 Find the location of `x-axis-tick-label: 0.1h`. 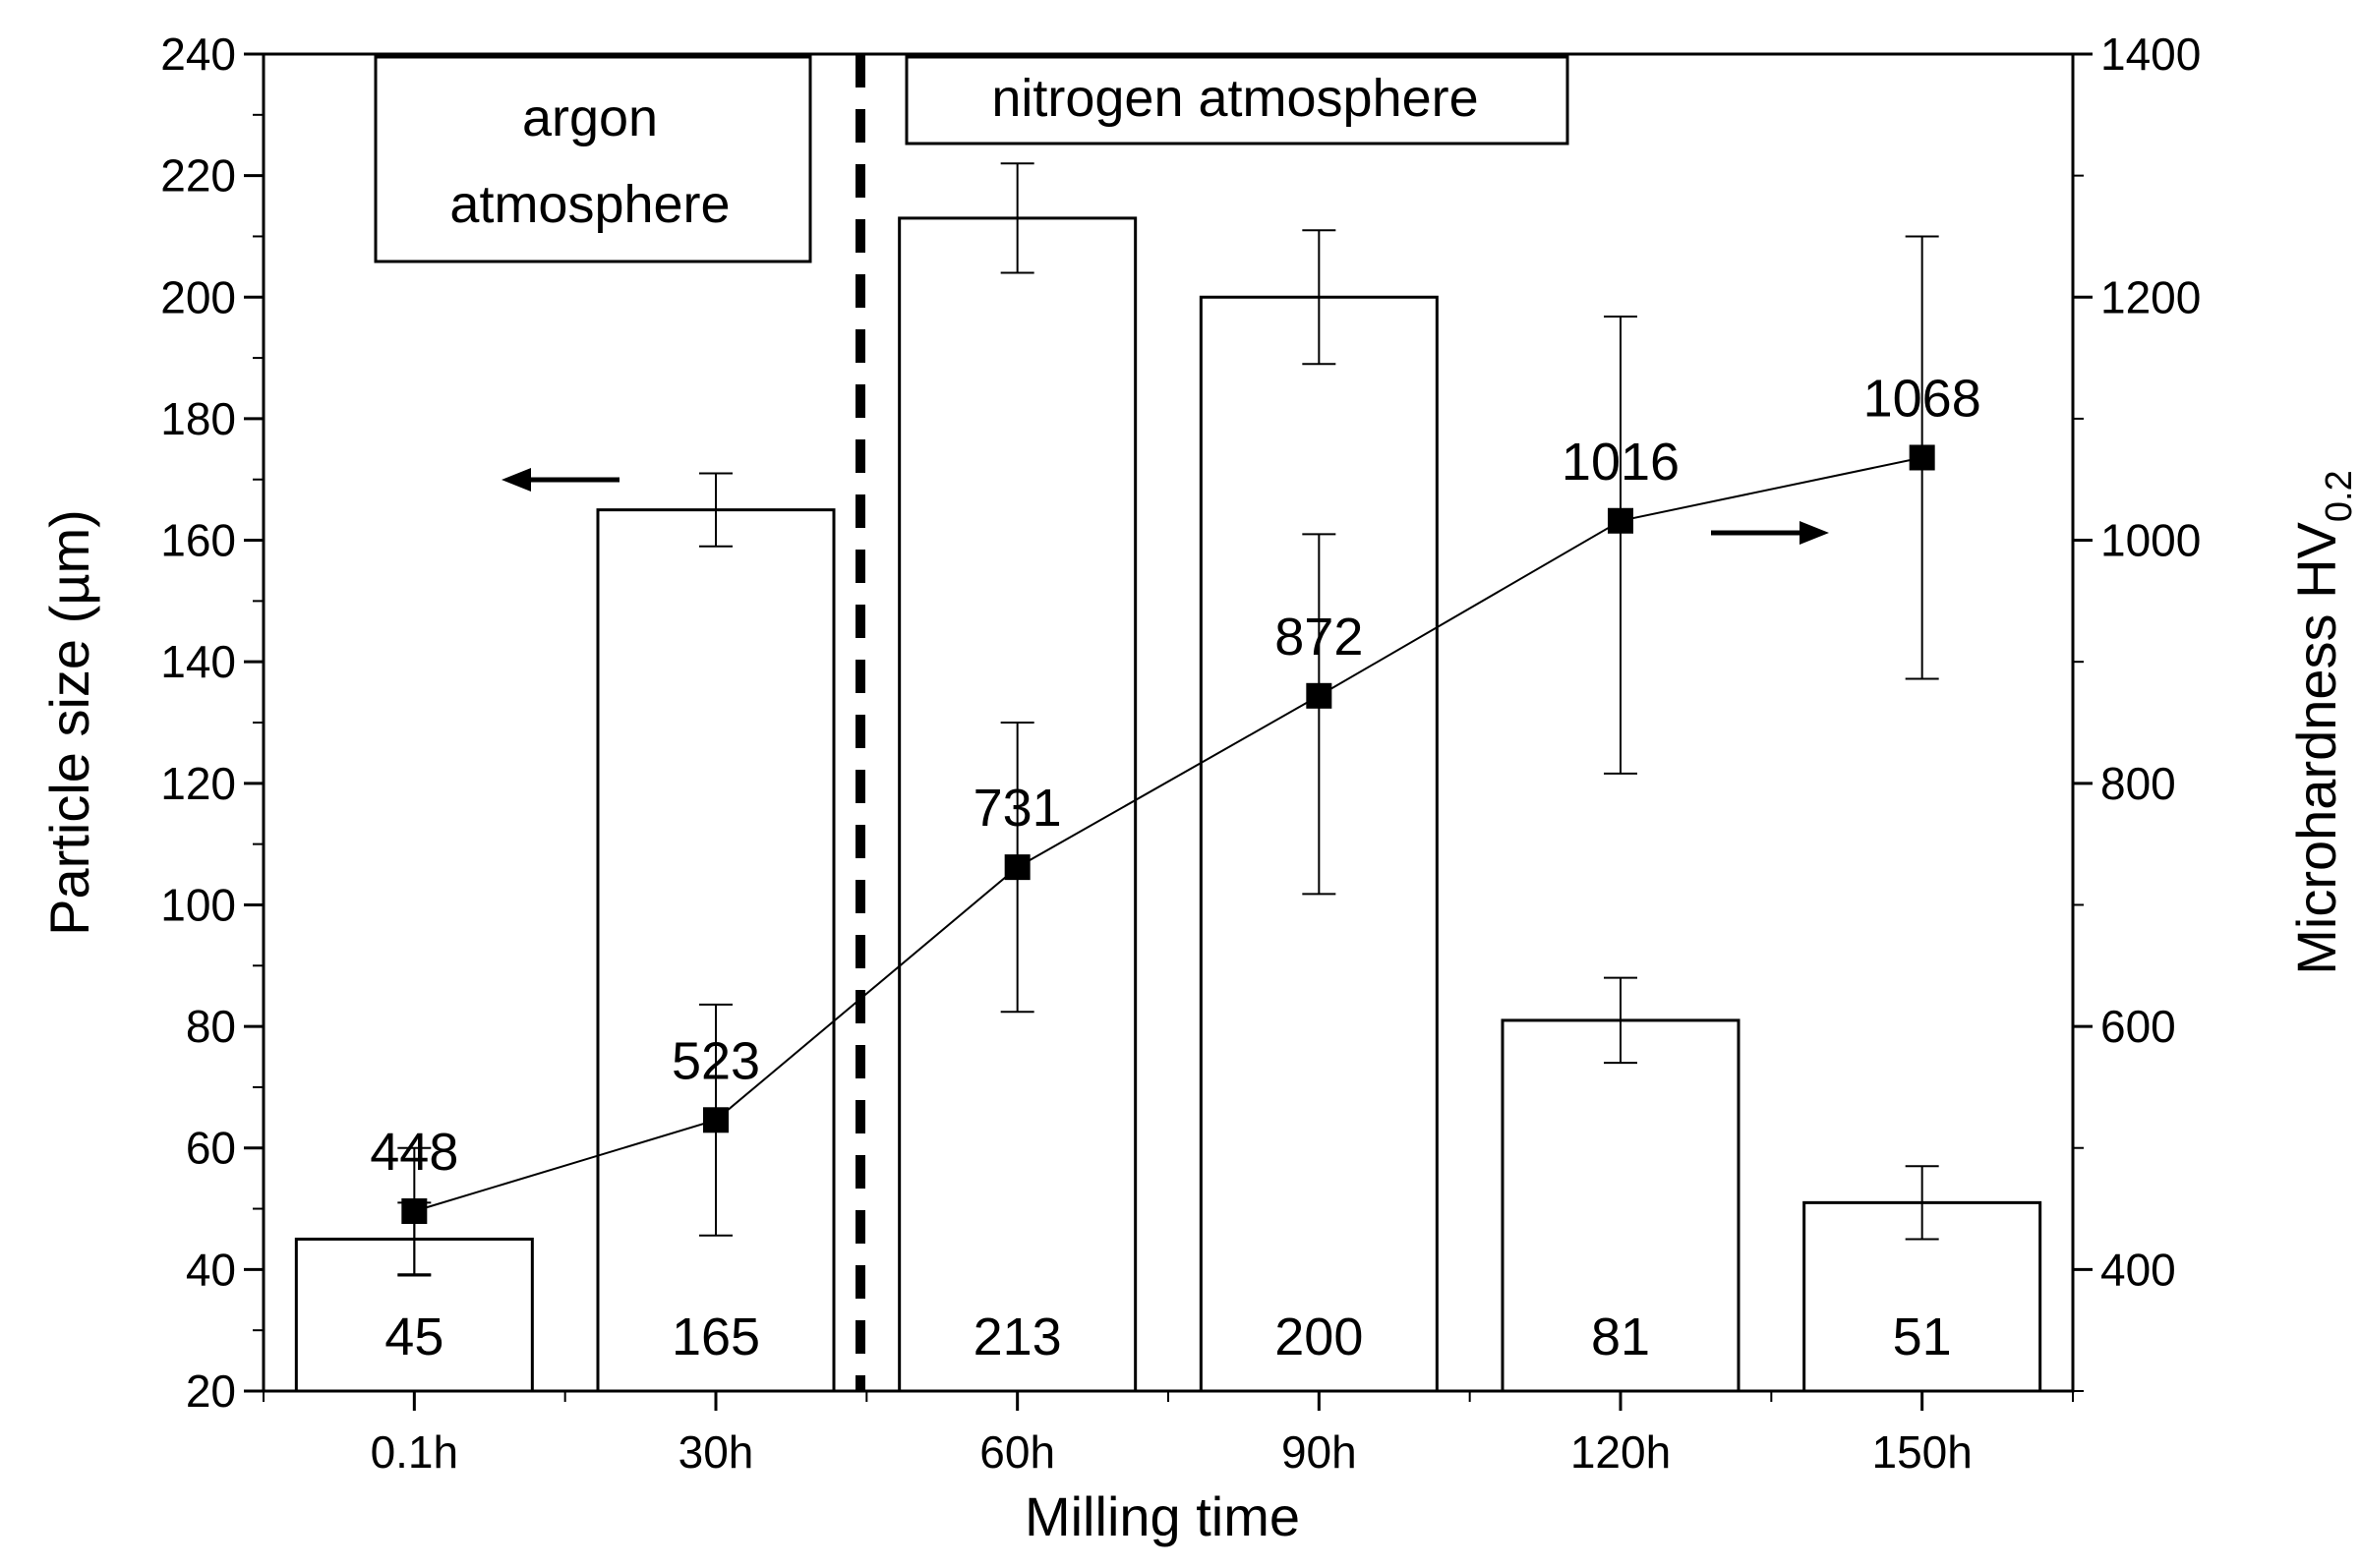

x-axis-tick-label: 0.1h is located at coordinates (415, 1452).